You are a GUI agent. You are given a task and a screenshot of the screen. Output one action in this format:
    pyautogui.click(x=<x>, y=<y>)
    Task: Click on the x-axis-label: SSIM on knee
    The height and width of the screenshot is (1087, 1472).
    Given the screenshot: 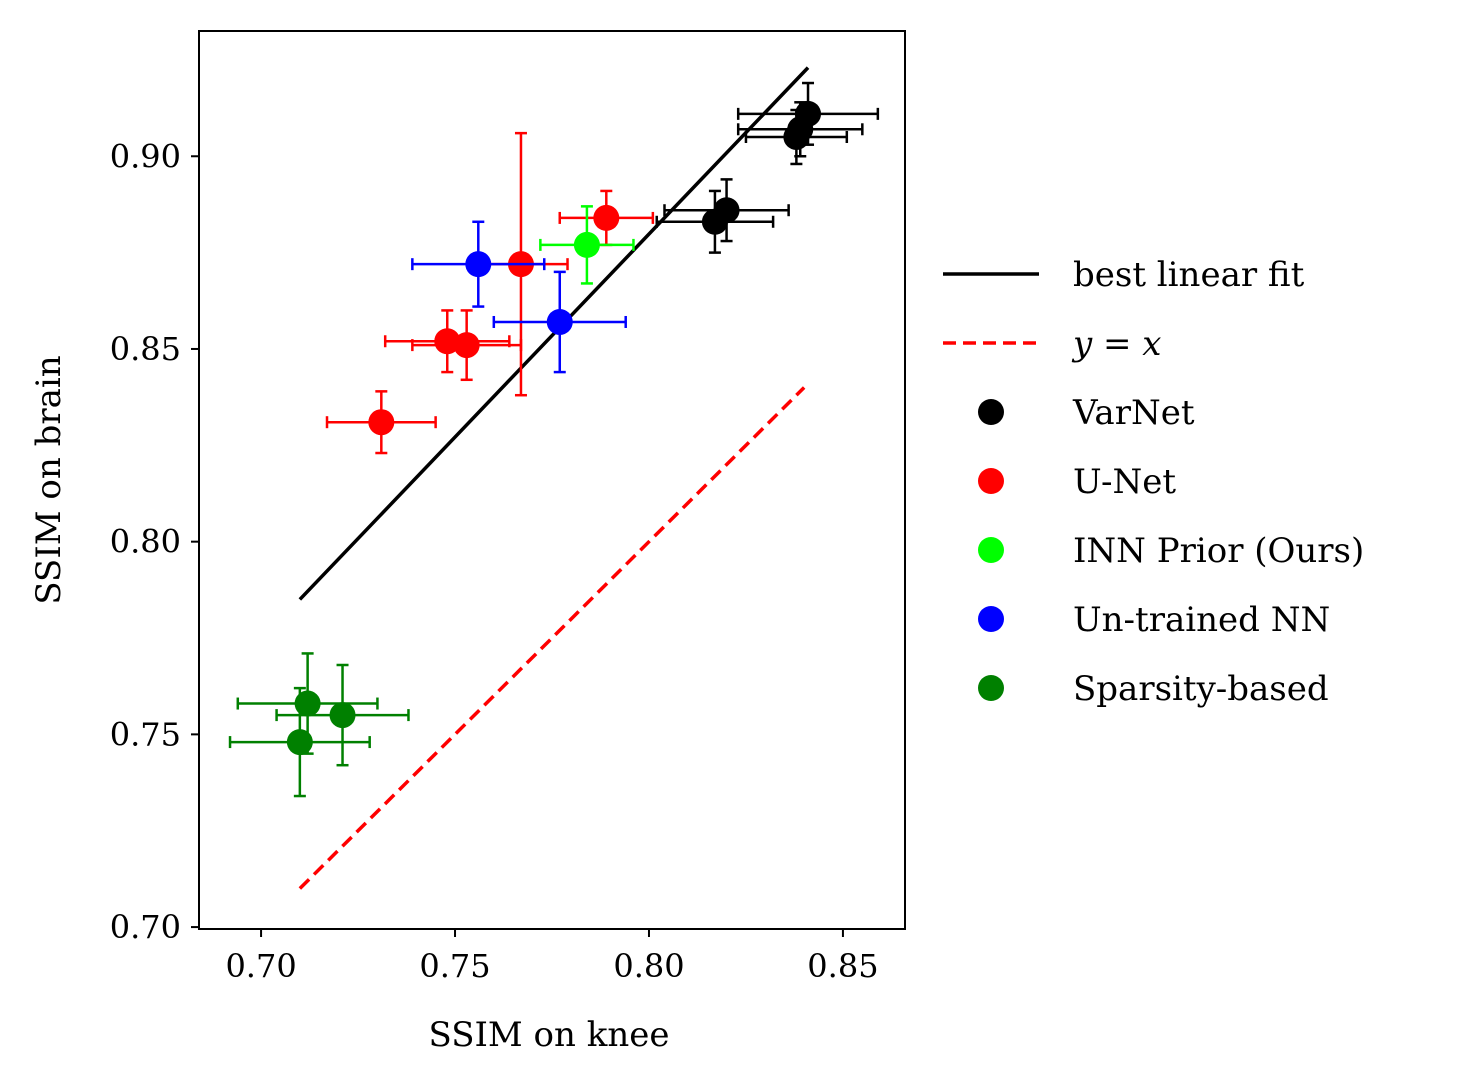 What is the action you would take?
    pyautogui.click(x=549, y=1035)
    